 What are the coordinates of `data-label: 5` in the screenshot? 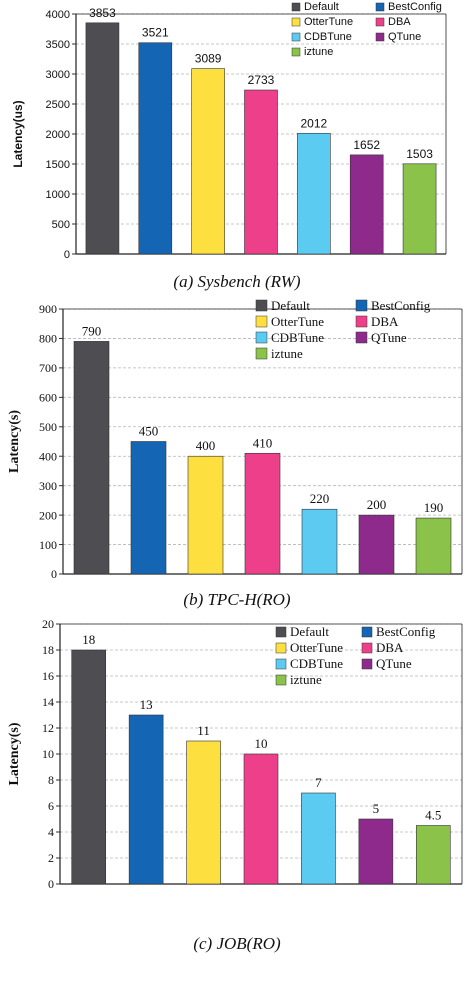 It's located at (376, 808).